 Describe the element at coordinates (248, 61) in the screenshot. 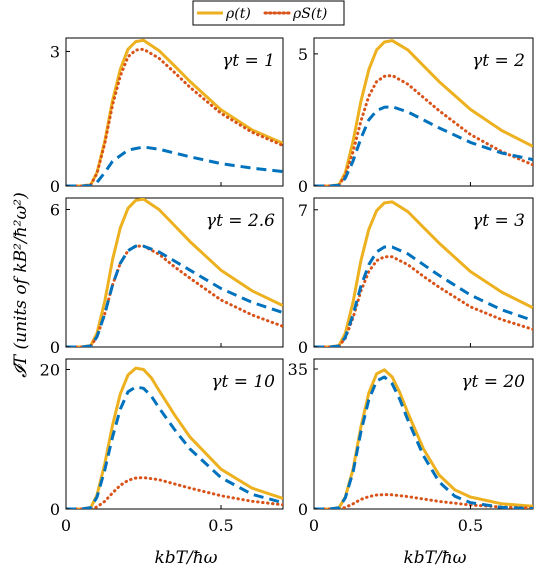

I see `panel-annotation: γt = 1` at that location.